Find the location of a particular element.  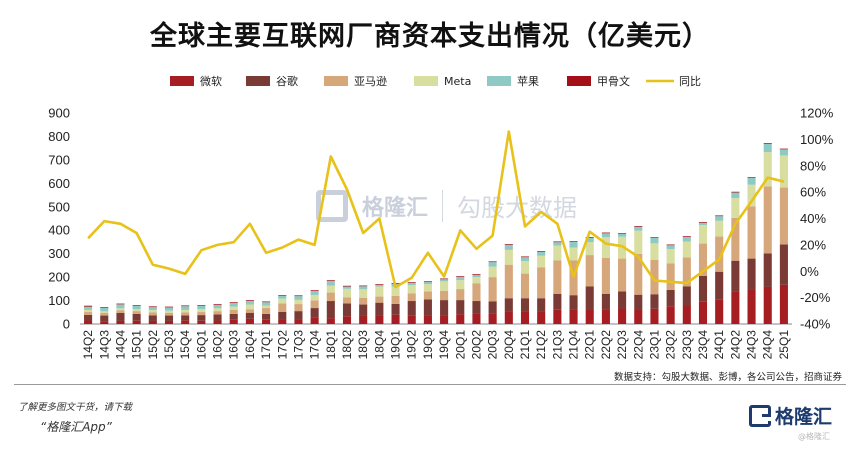

legend-label: Meta is located at coordinates (457, 81).